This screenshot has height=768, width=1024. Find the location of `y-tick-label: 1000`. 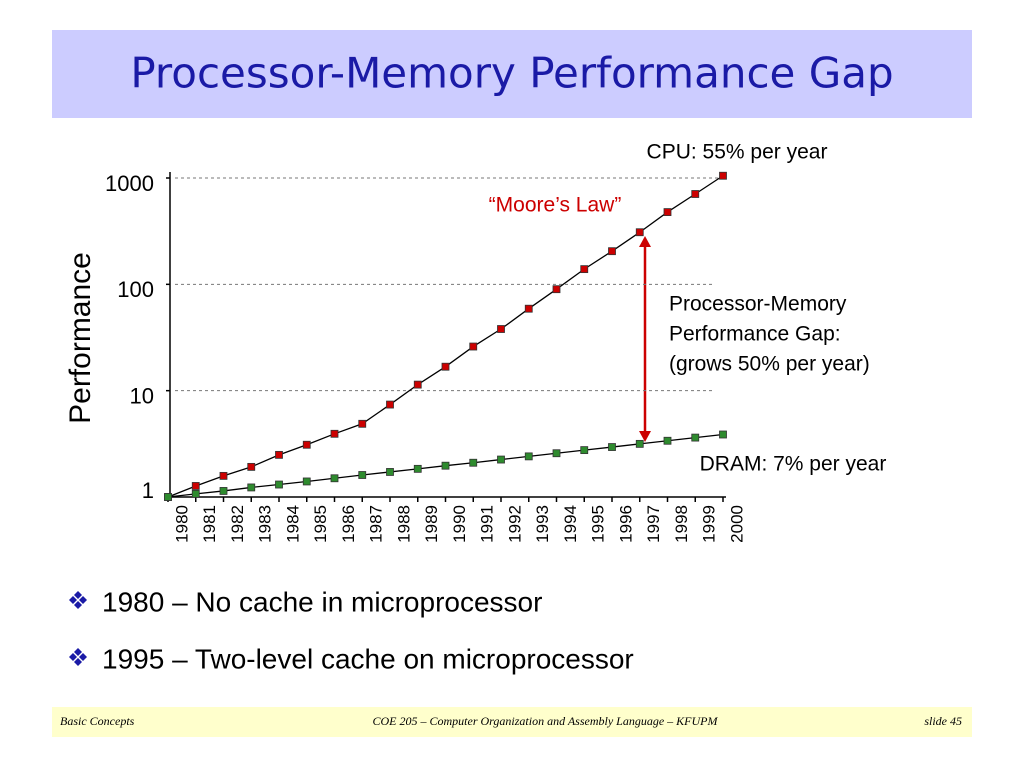

y-tick-label: 1000 is located at coordinates (129, 183).